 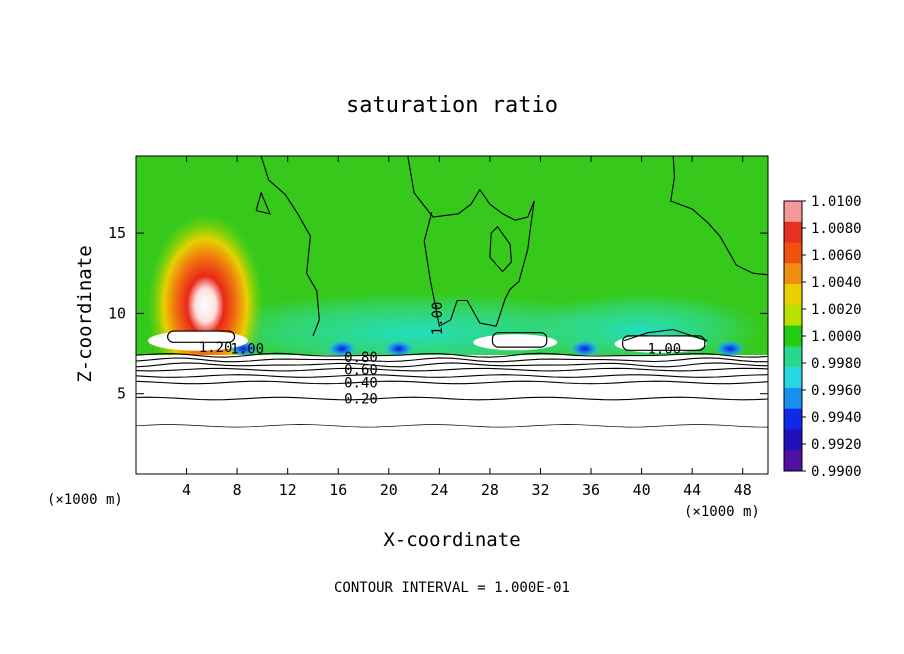 I want to click on colorbar-label: 1.0000, so click(x=836, y=337).